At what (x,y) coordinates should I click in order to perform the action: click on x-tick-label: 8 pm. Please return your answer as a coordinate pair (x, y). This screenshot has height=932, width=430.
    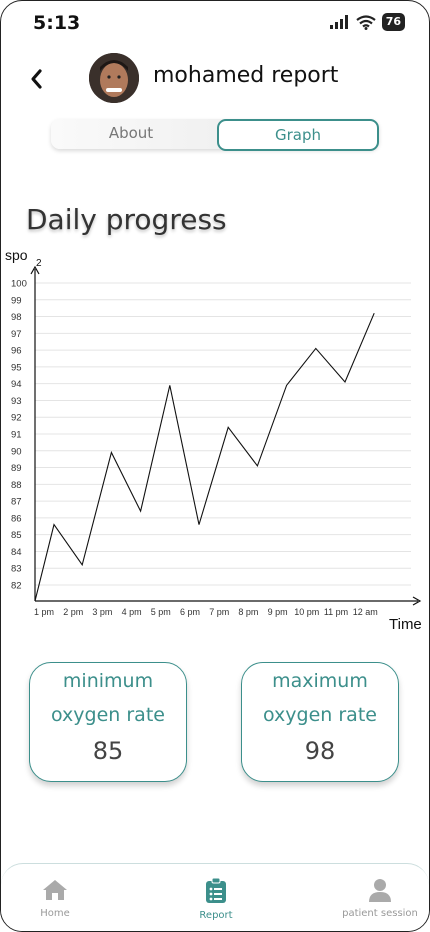
    Looking at the image, I should click on (248, 612).